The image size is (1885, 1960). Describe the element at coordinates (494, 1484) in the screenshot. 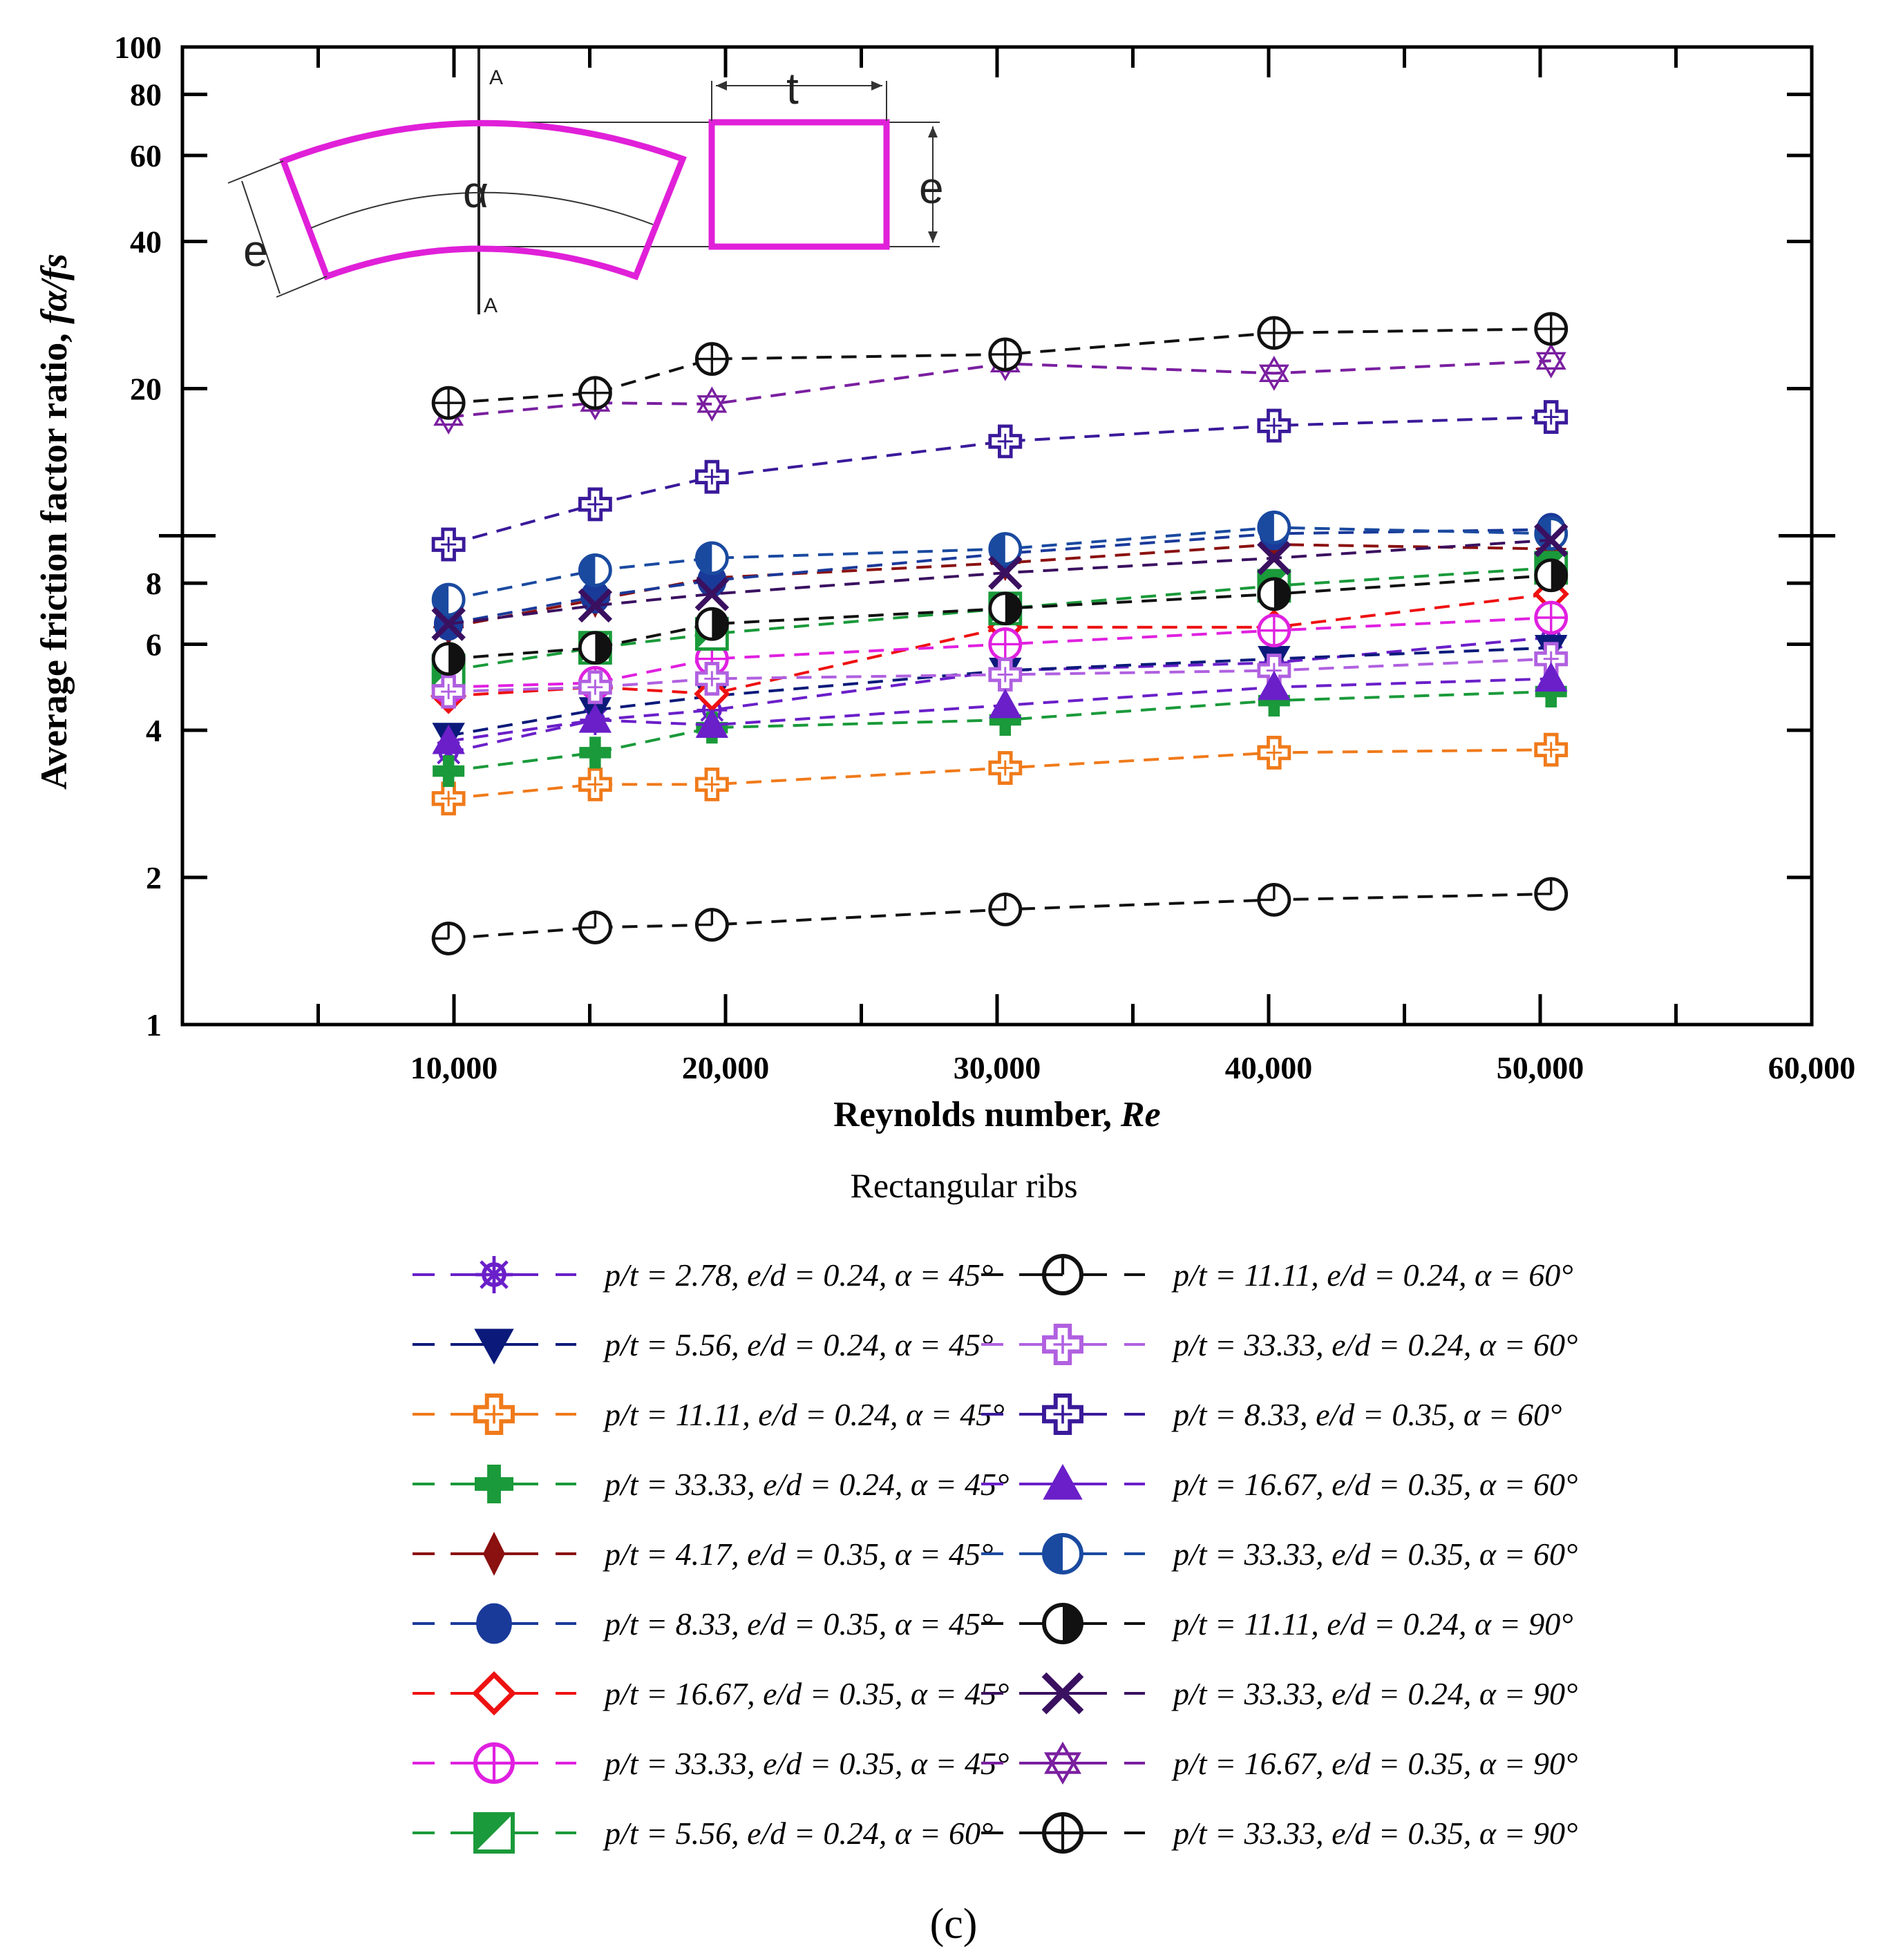

I see `legend-entry-4-marker-shape` at that location.